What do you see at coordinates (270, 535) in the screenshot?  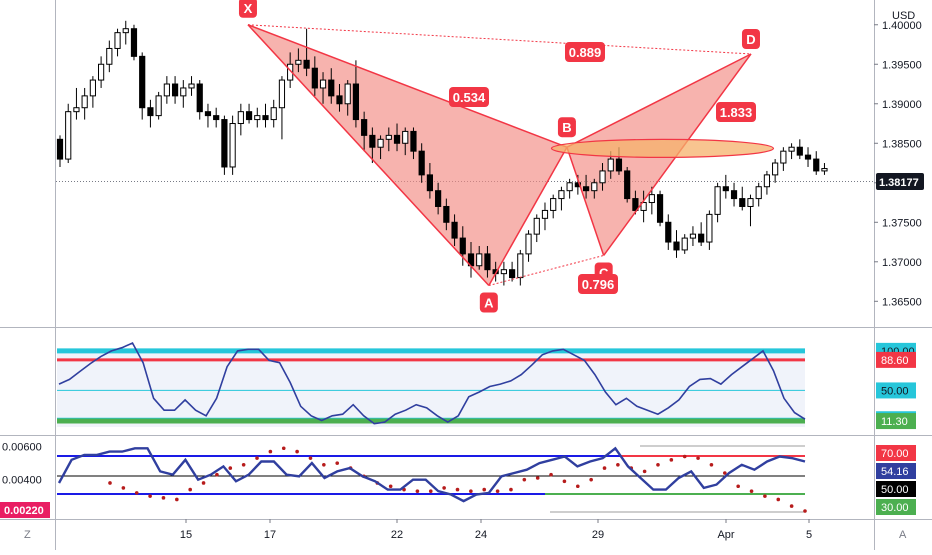 I see `time-tick-label: 17` at bounding box center [270, 535].